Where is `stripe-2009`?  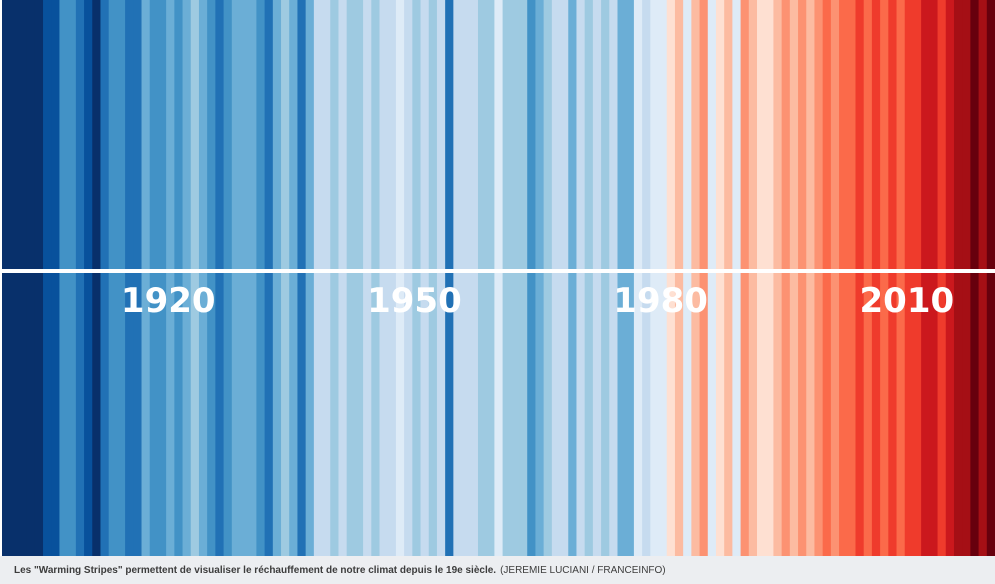 stripe-2009 is located at coordinates (901, 278).